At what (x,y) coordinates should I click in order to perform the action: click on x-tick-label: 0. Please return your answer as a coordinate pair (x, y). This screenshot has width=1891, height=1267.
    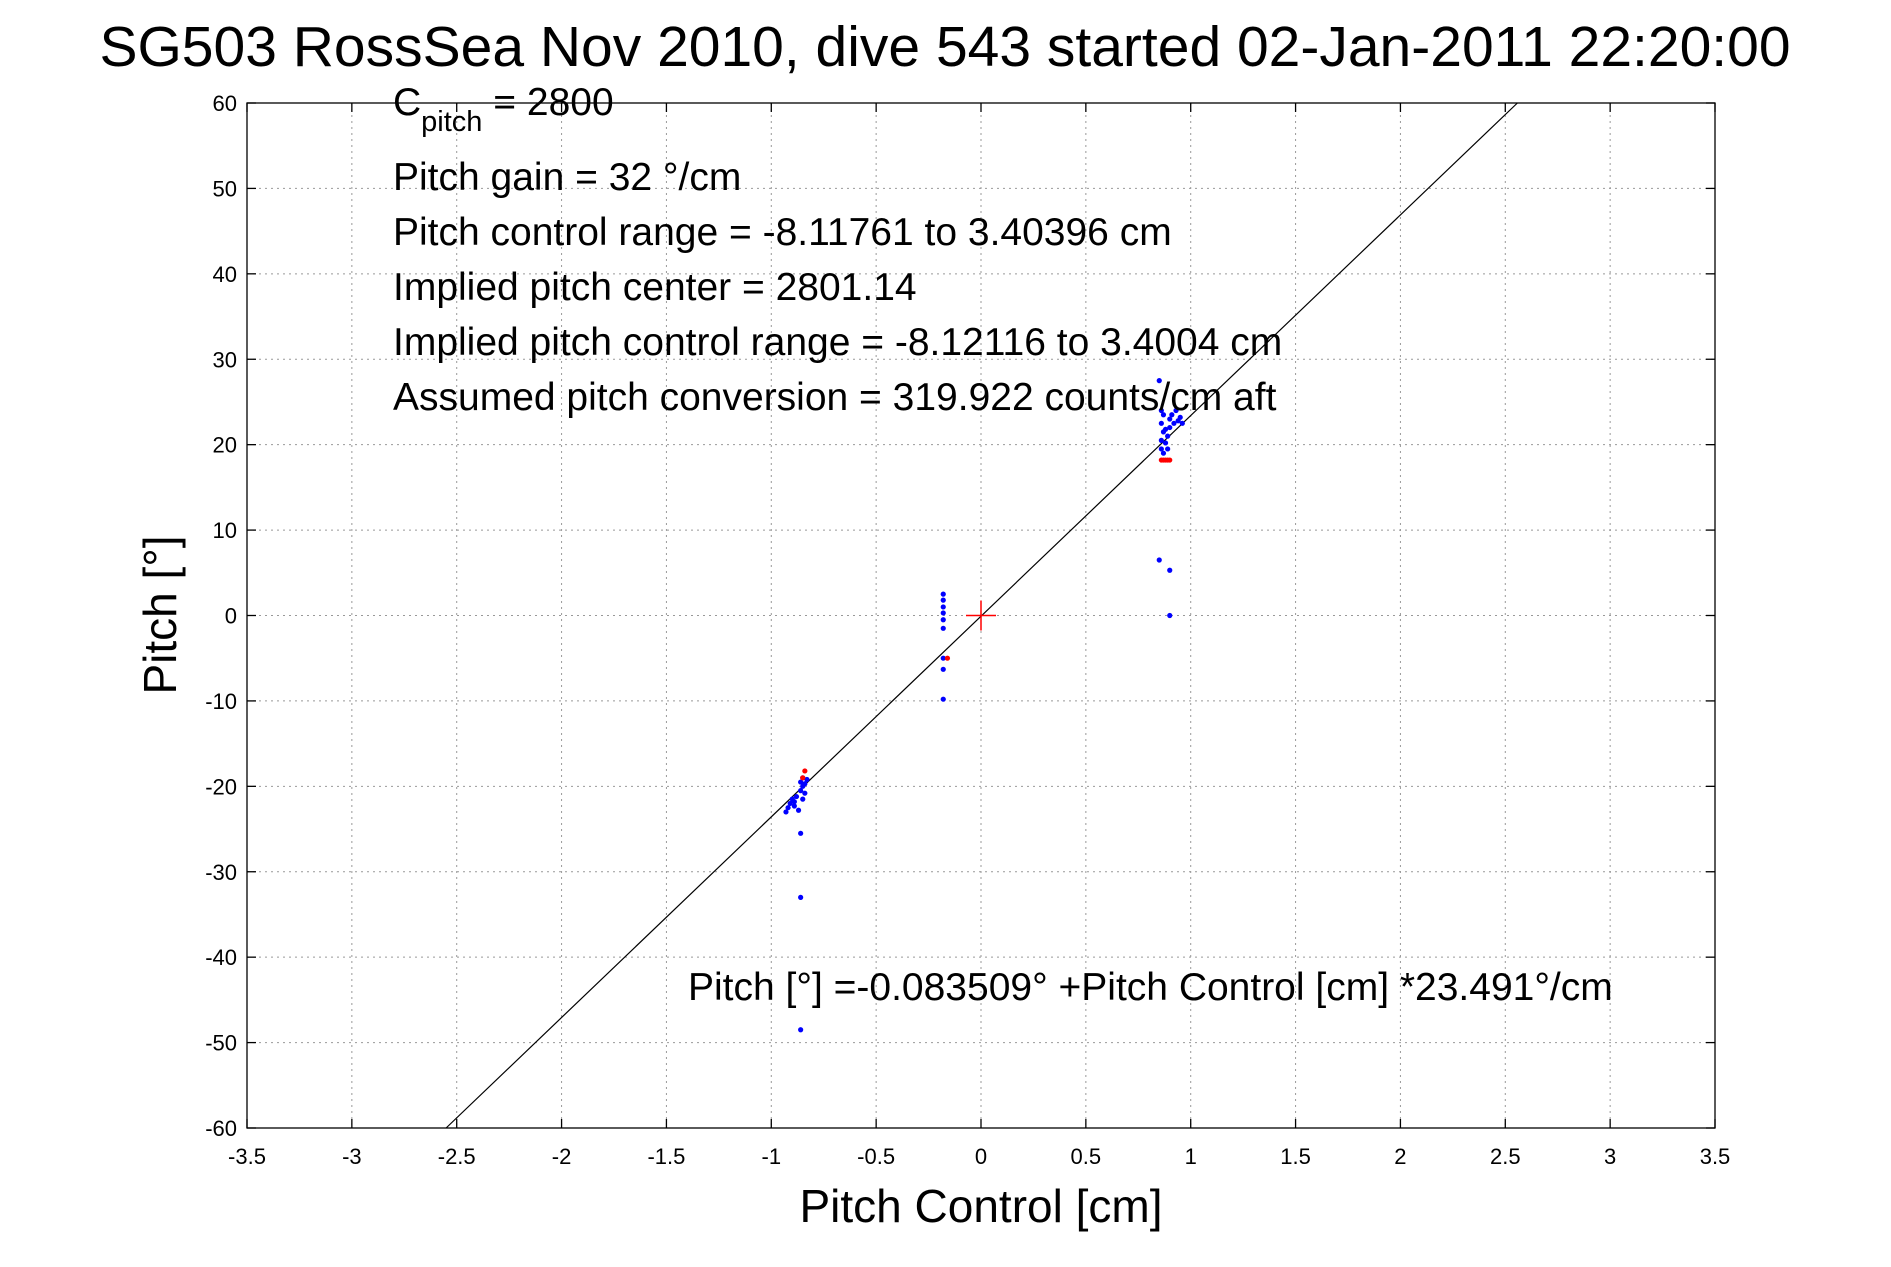
    Looking at the image, I should click on (981, 1156).